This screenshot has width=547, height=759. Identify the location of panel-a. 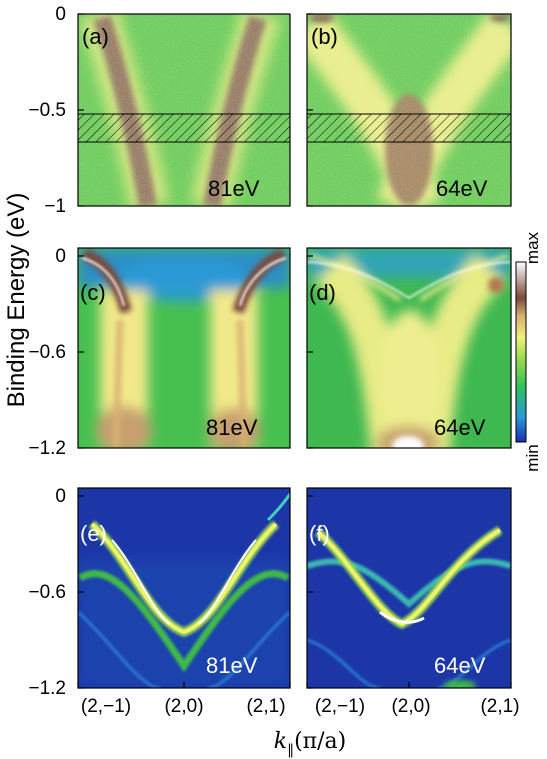
(184, 110).